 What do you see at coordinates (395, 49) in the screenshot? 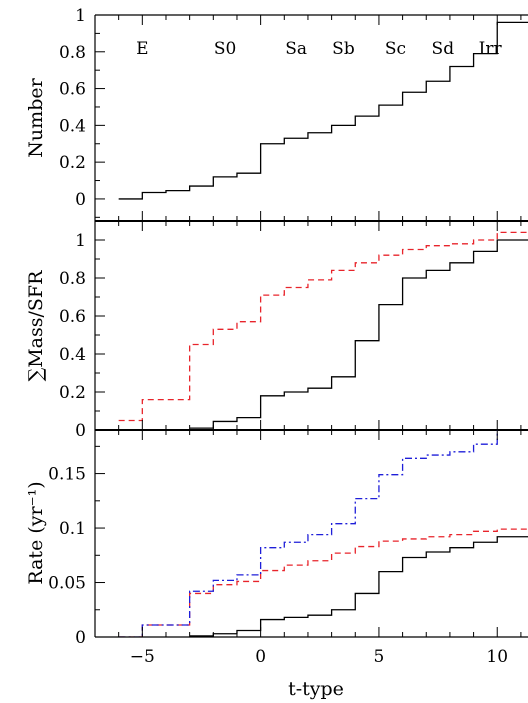
I see `type-label-sc: Sc` at bounding box center [395, 49].